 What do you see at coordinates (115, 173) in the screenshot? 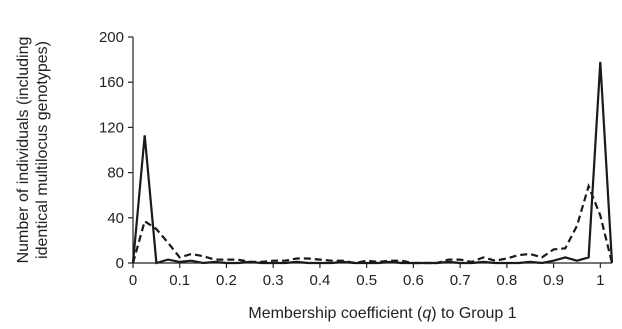
I see `y-tick-label: 80` at bounding box center [115, 173].